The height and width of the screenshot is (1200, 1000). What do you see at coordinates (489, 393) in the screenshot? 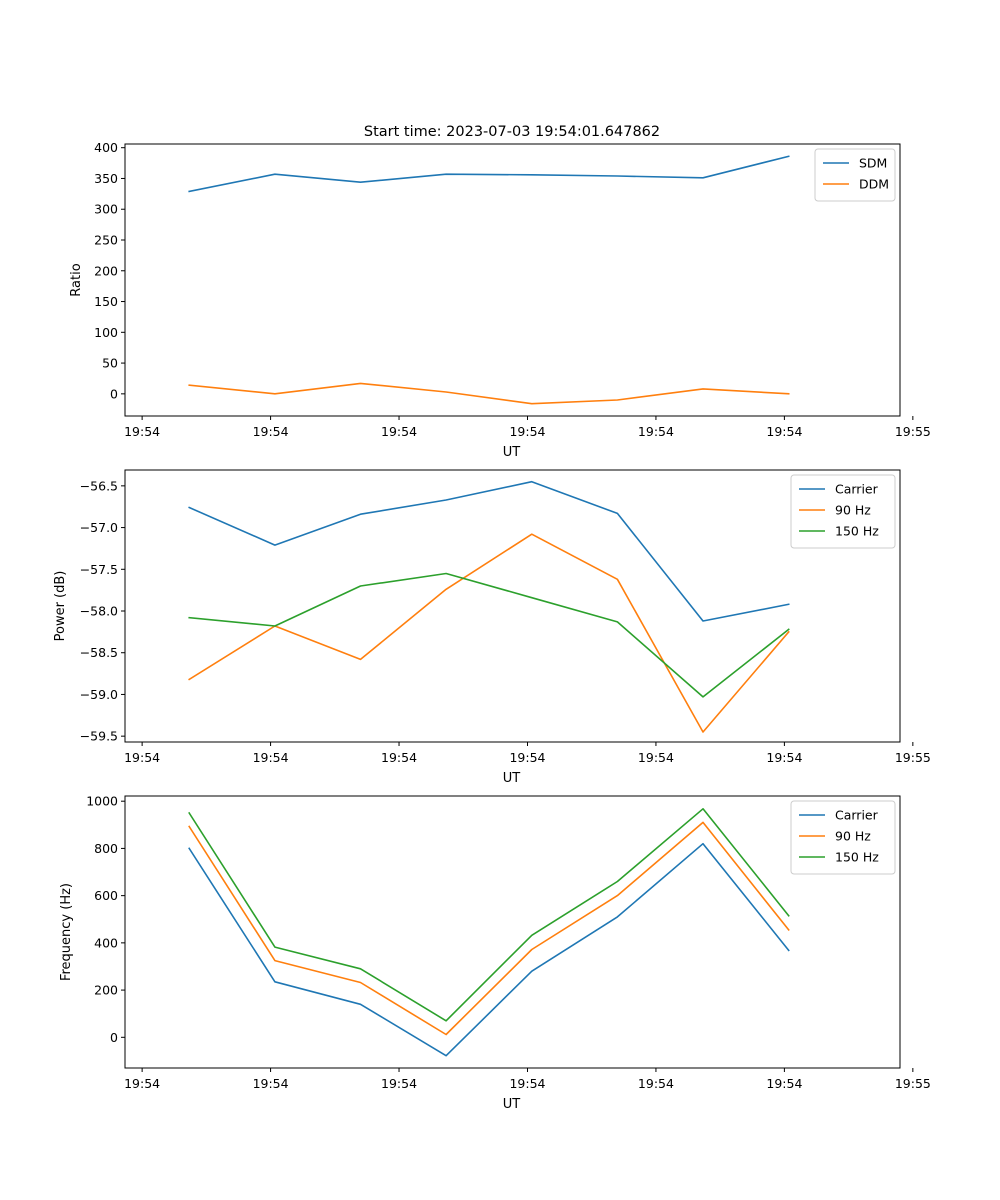
I see `series-line-ddm` at bounding box center [489, 393].